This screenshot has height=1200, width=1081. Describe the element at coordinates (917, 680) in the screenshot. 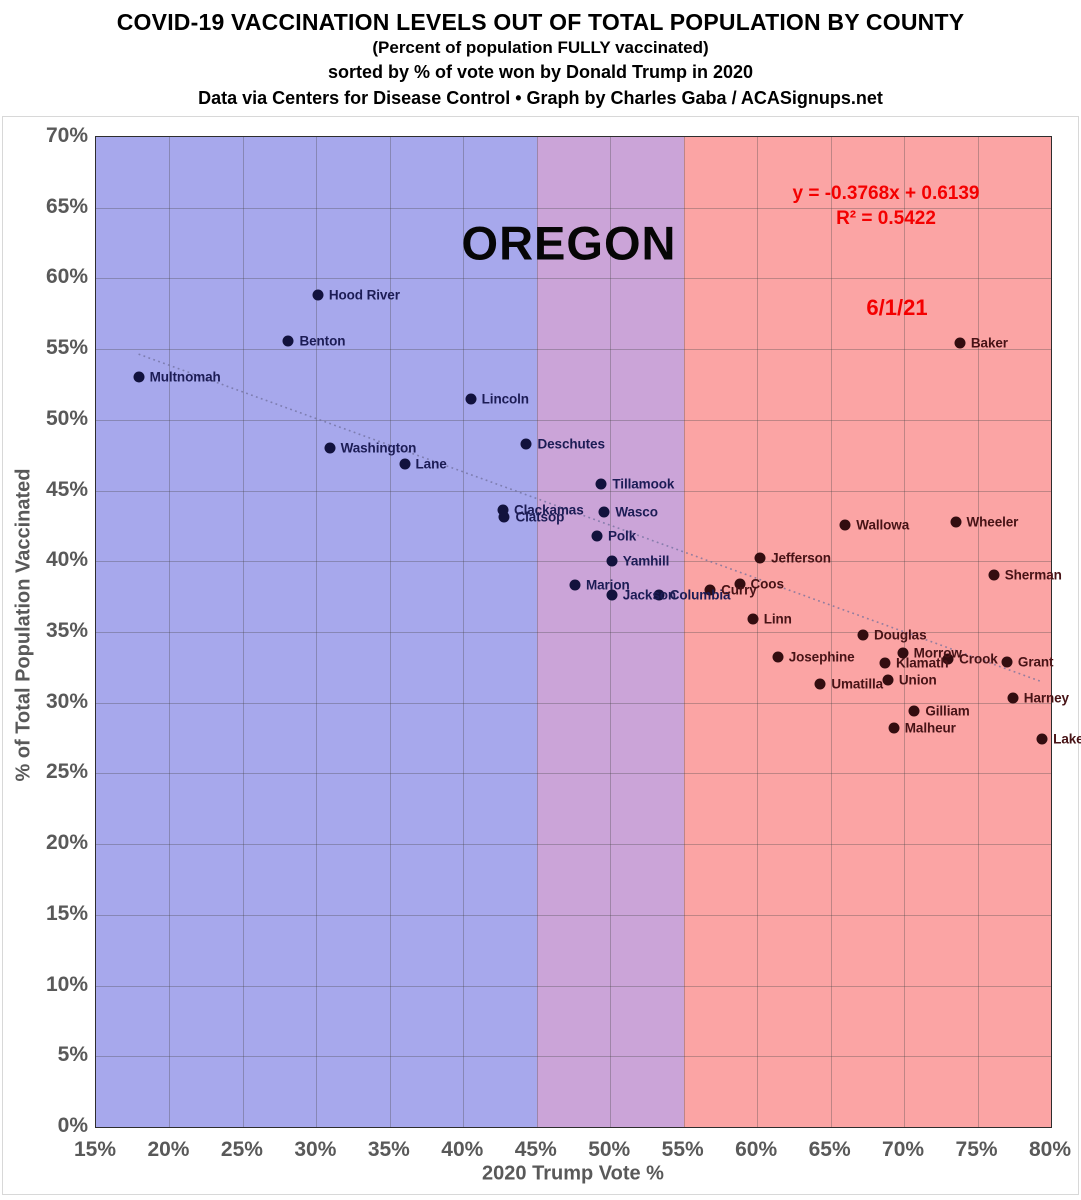

I see `county-label: Union` at that location.